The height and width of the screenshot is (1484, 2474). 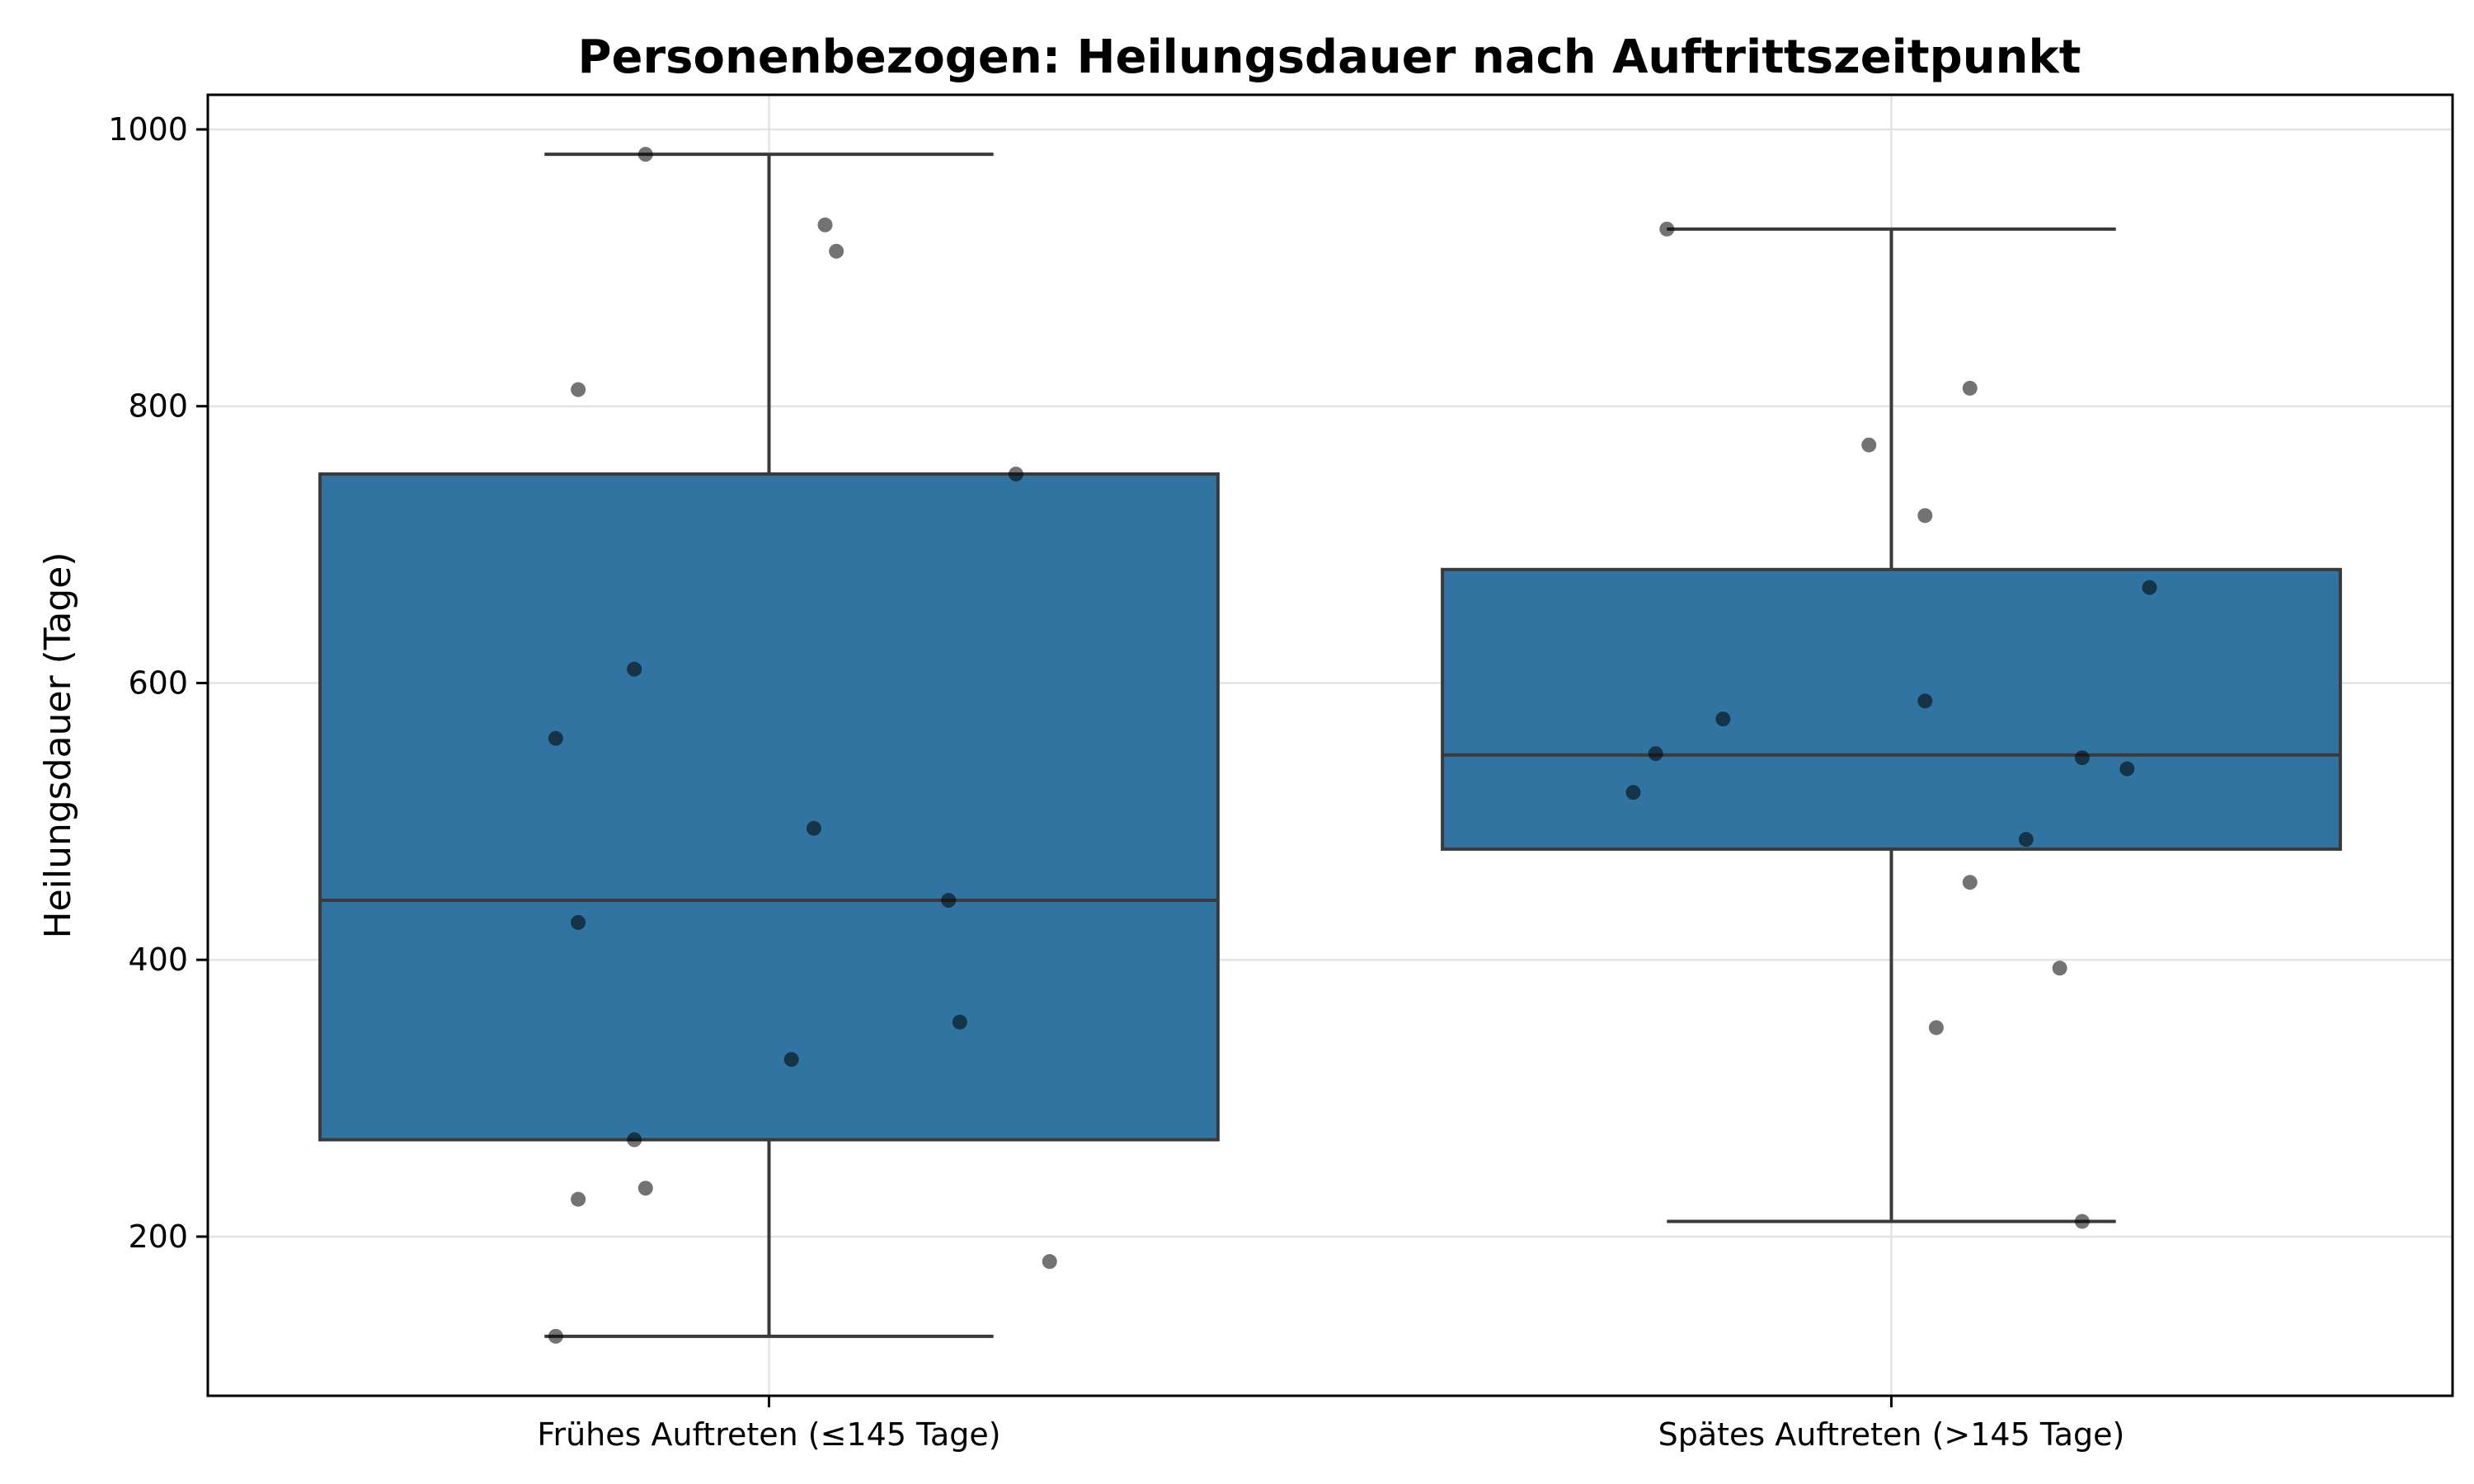 What do you see at coordinates (1891, 709) in the screenshot?
I see `iqr-box` at bounding box center [1891, 709].